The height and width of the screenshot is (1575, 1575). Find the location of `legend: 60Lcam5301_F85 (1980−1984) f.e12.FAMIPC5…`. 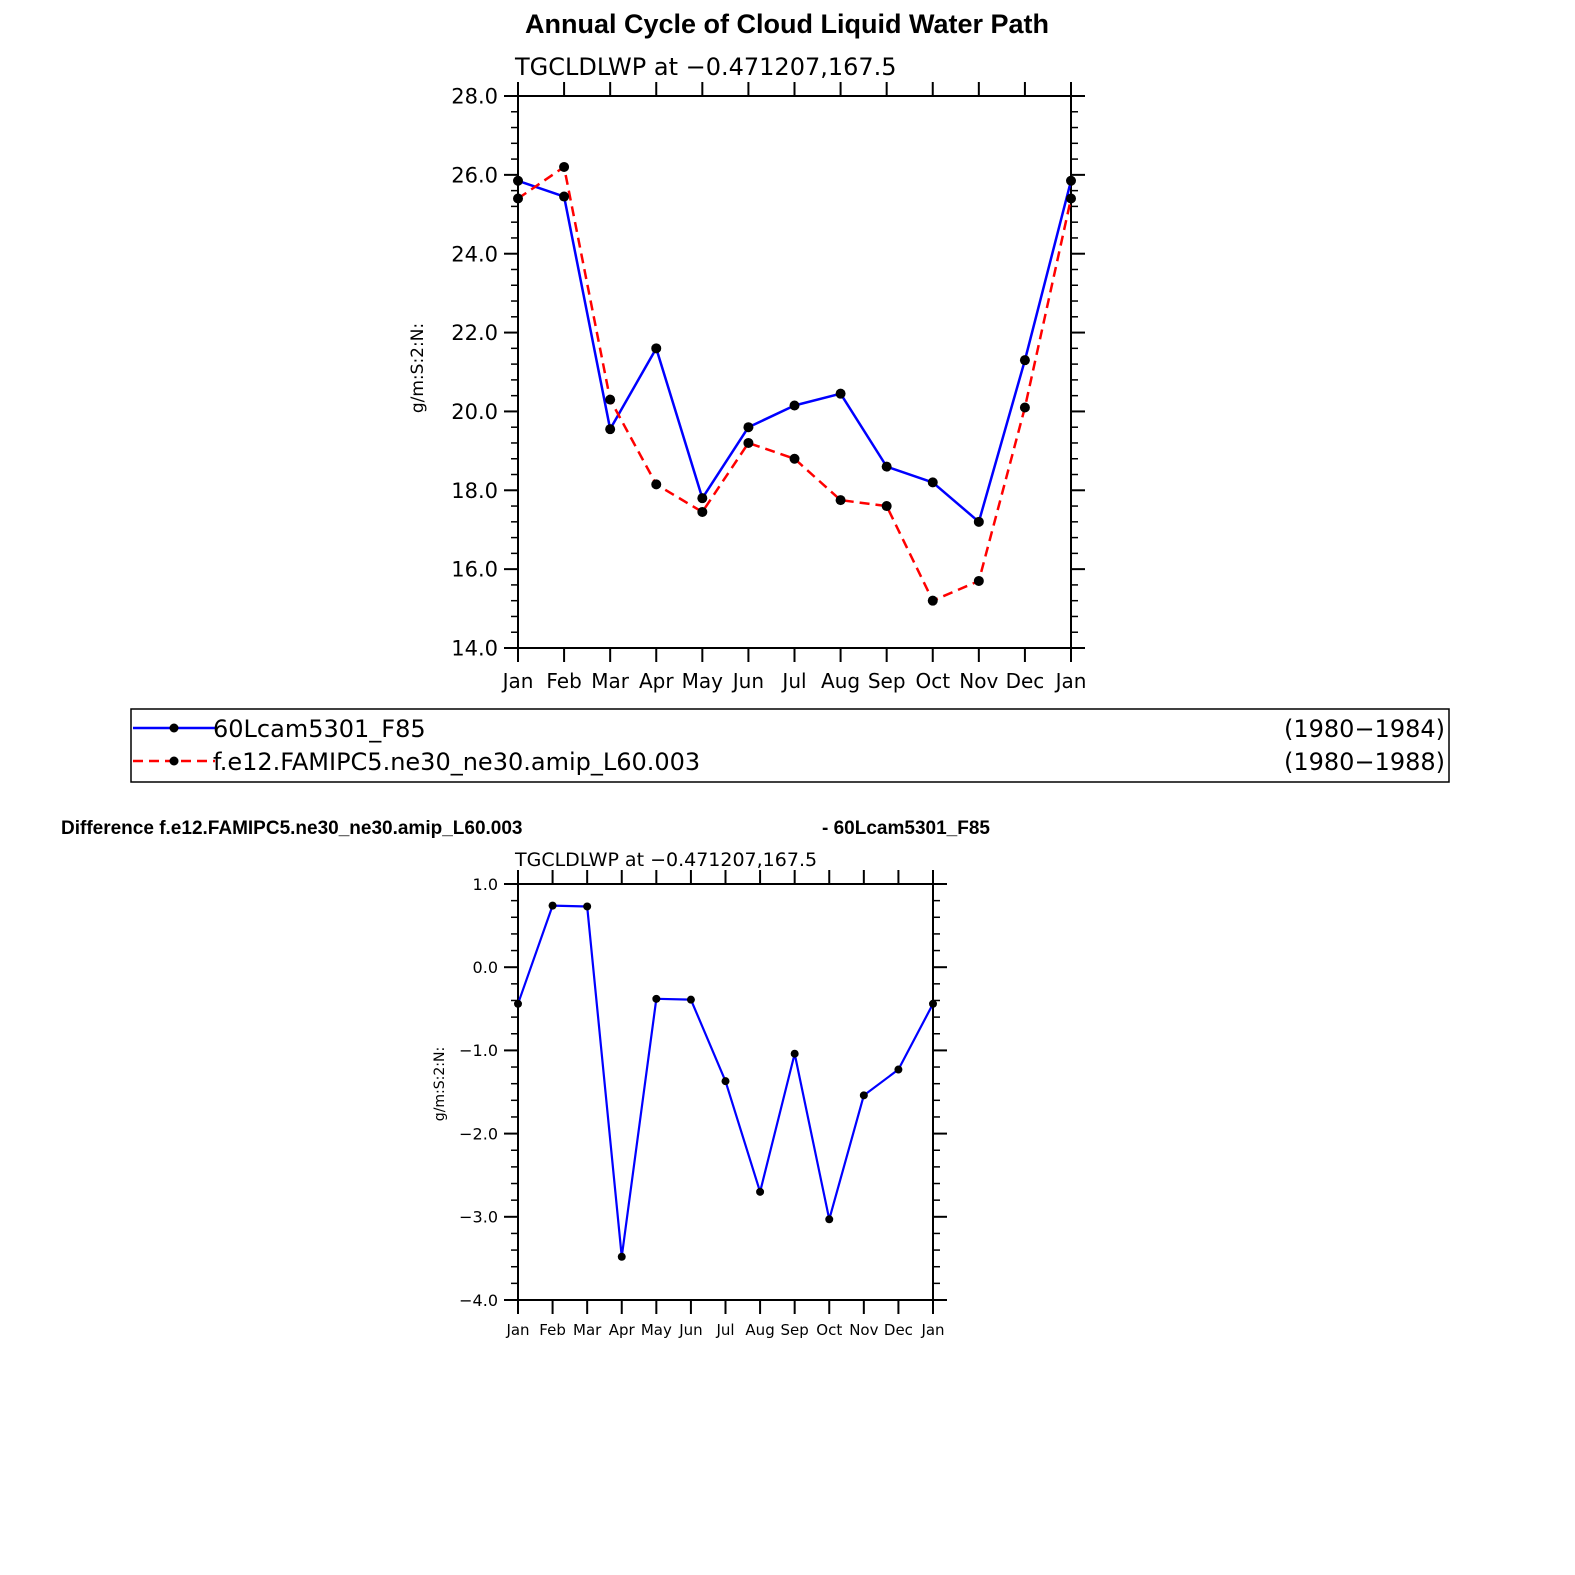

legend: 60Lcam5301_F85 (1980−1984) f.e12.FAMIPC5… is located at coordinates (790, 745).